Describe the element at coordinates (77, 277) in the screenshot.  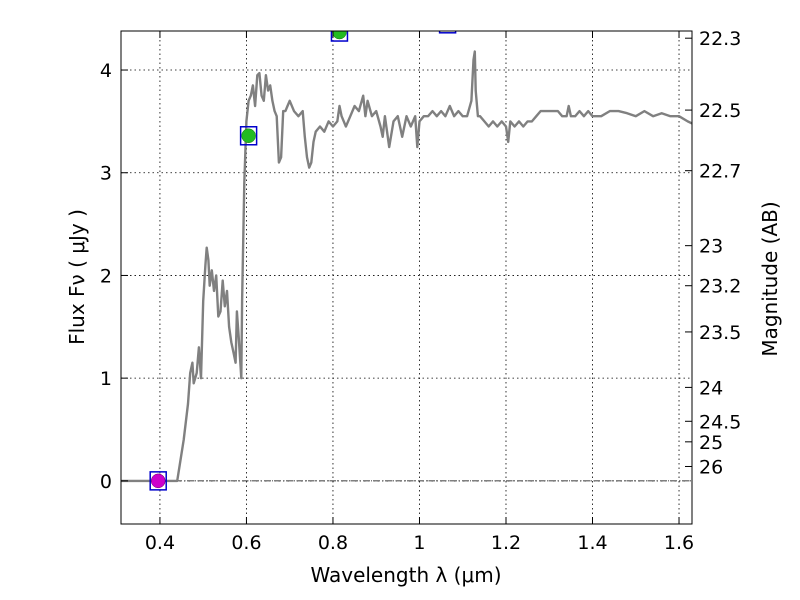
I see `y-axis-label: Flux Fν ( μJy )` at that location.